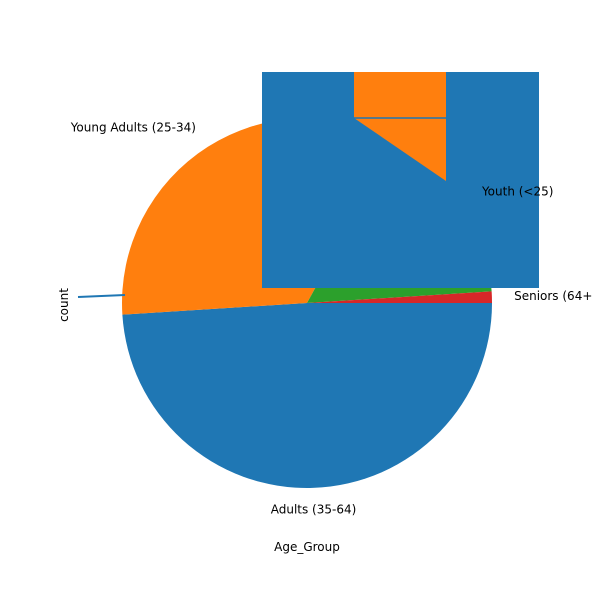  What do you see at coordinates (314, 510) in the screenshot?
I see `slice-label: Adults (35-64)` at bounding box center [314, 510].